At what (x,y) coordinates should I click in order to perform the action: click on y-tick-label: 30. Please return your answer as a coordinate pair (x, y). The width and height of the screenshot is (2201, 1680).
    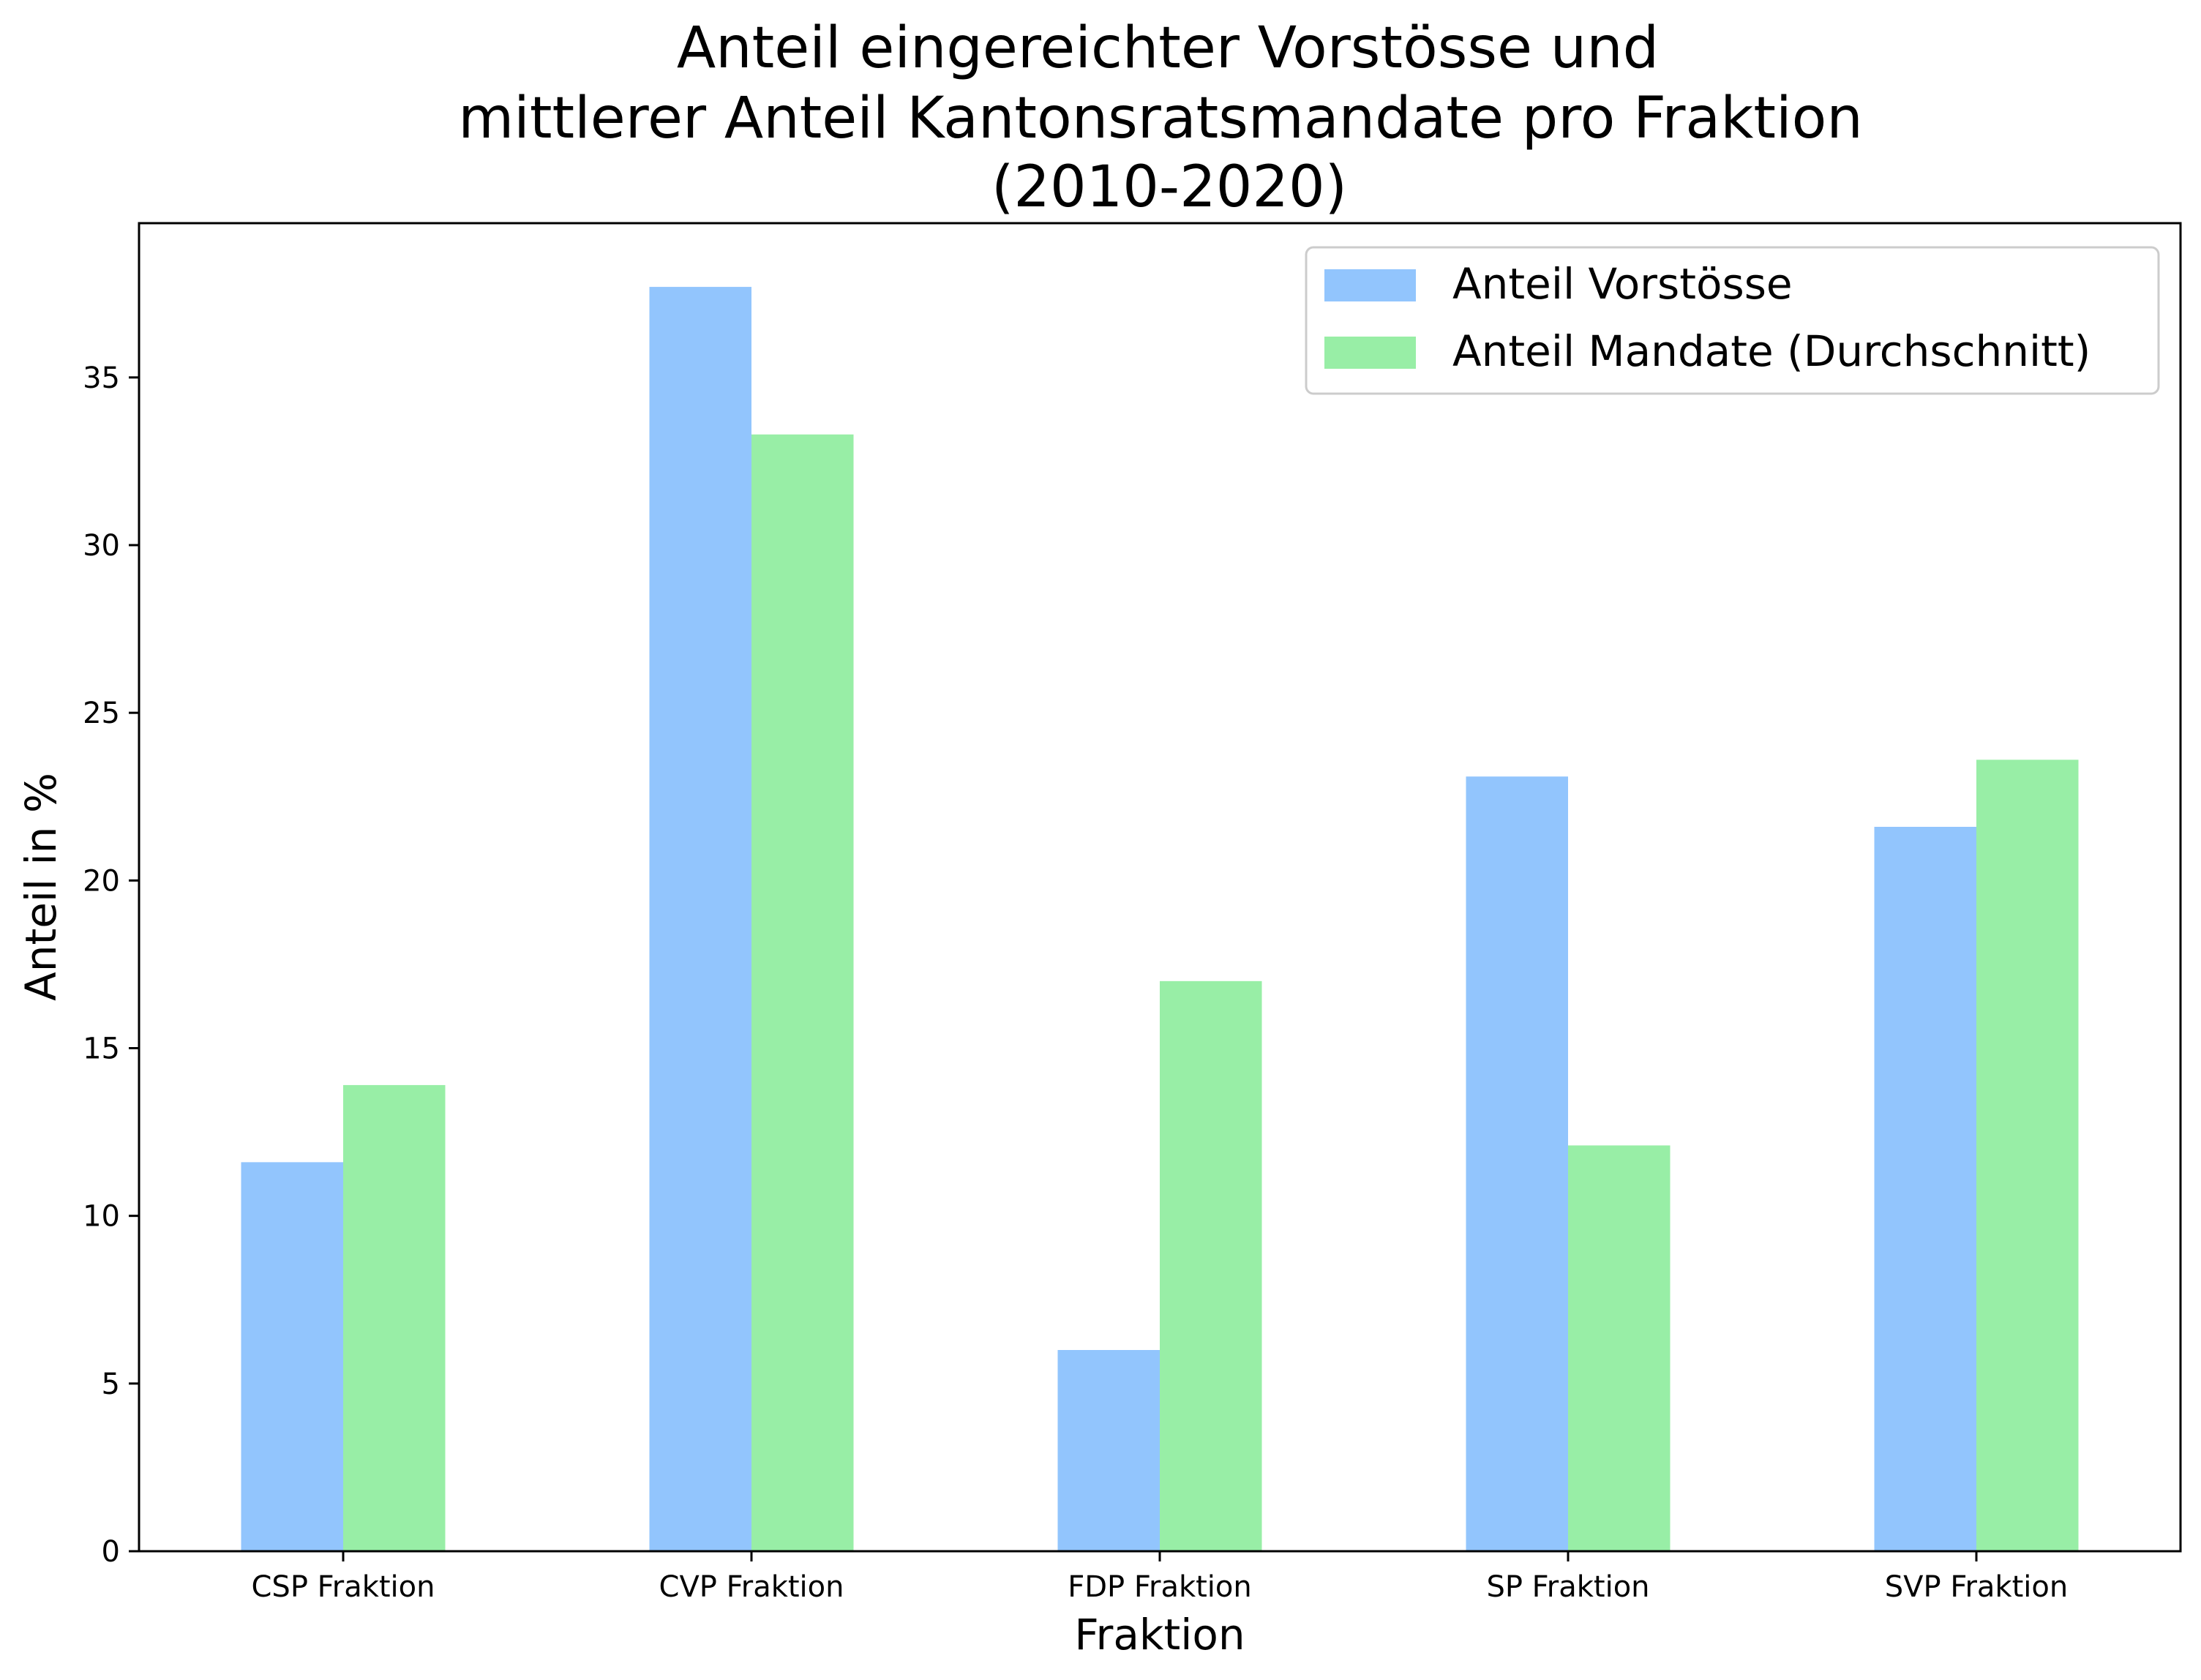
    Looking at the image, I should click on (101, 546).